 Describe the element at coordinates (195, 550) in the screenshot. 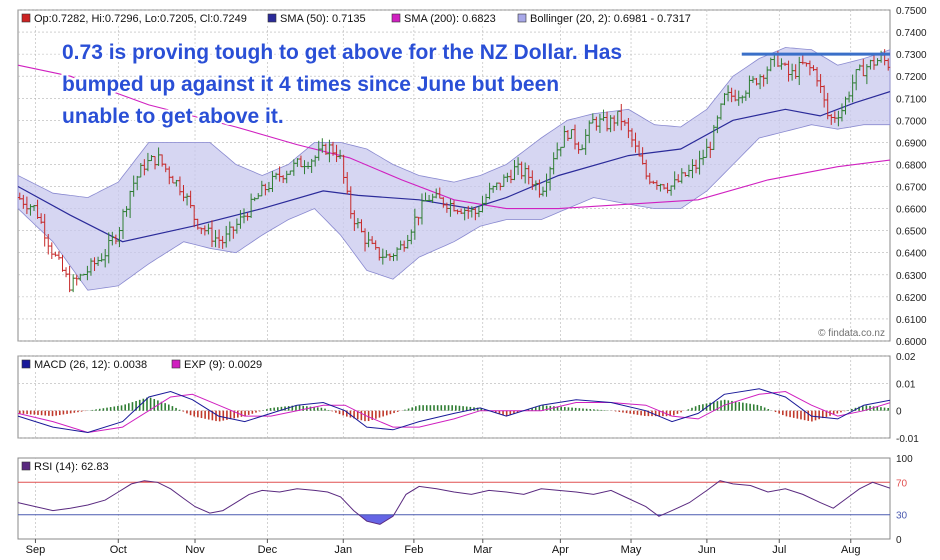

I see `xtick-label: Nov` at that location.